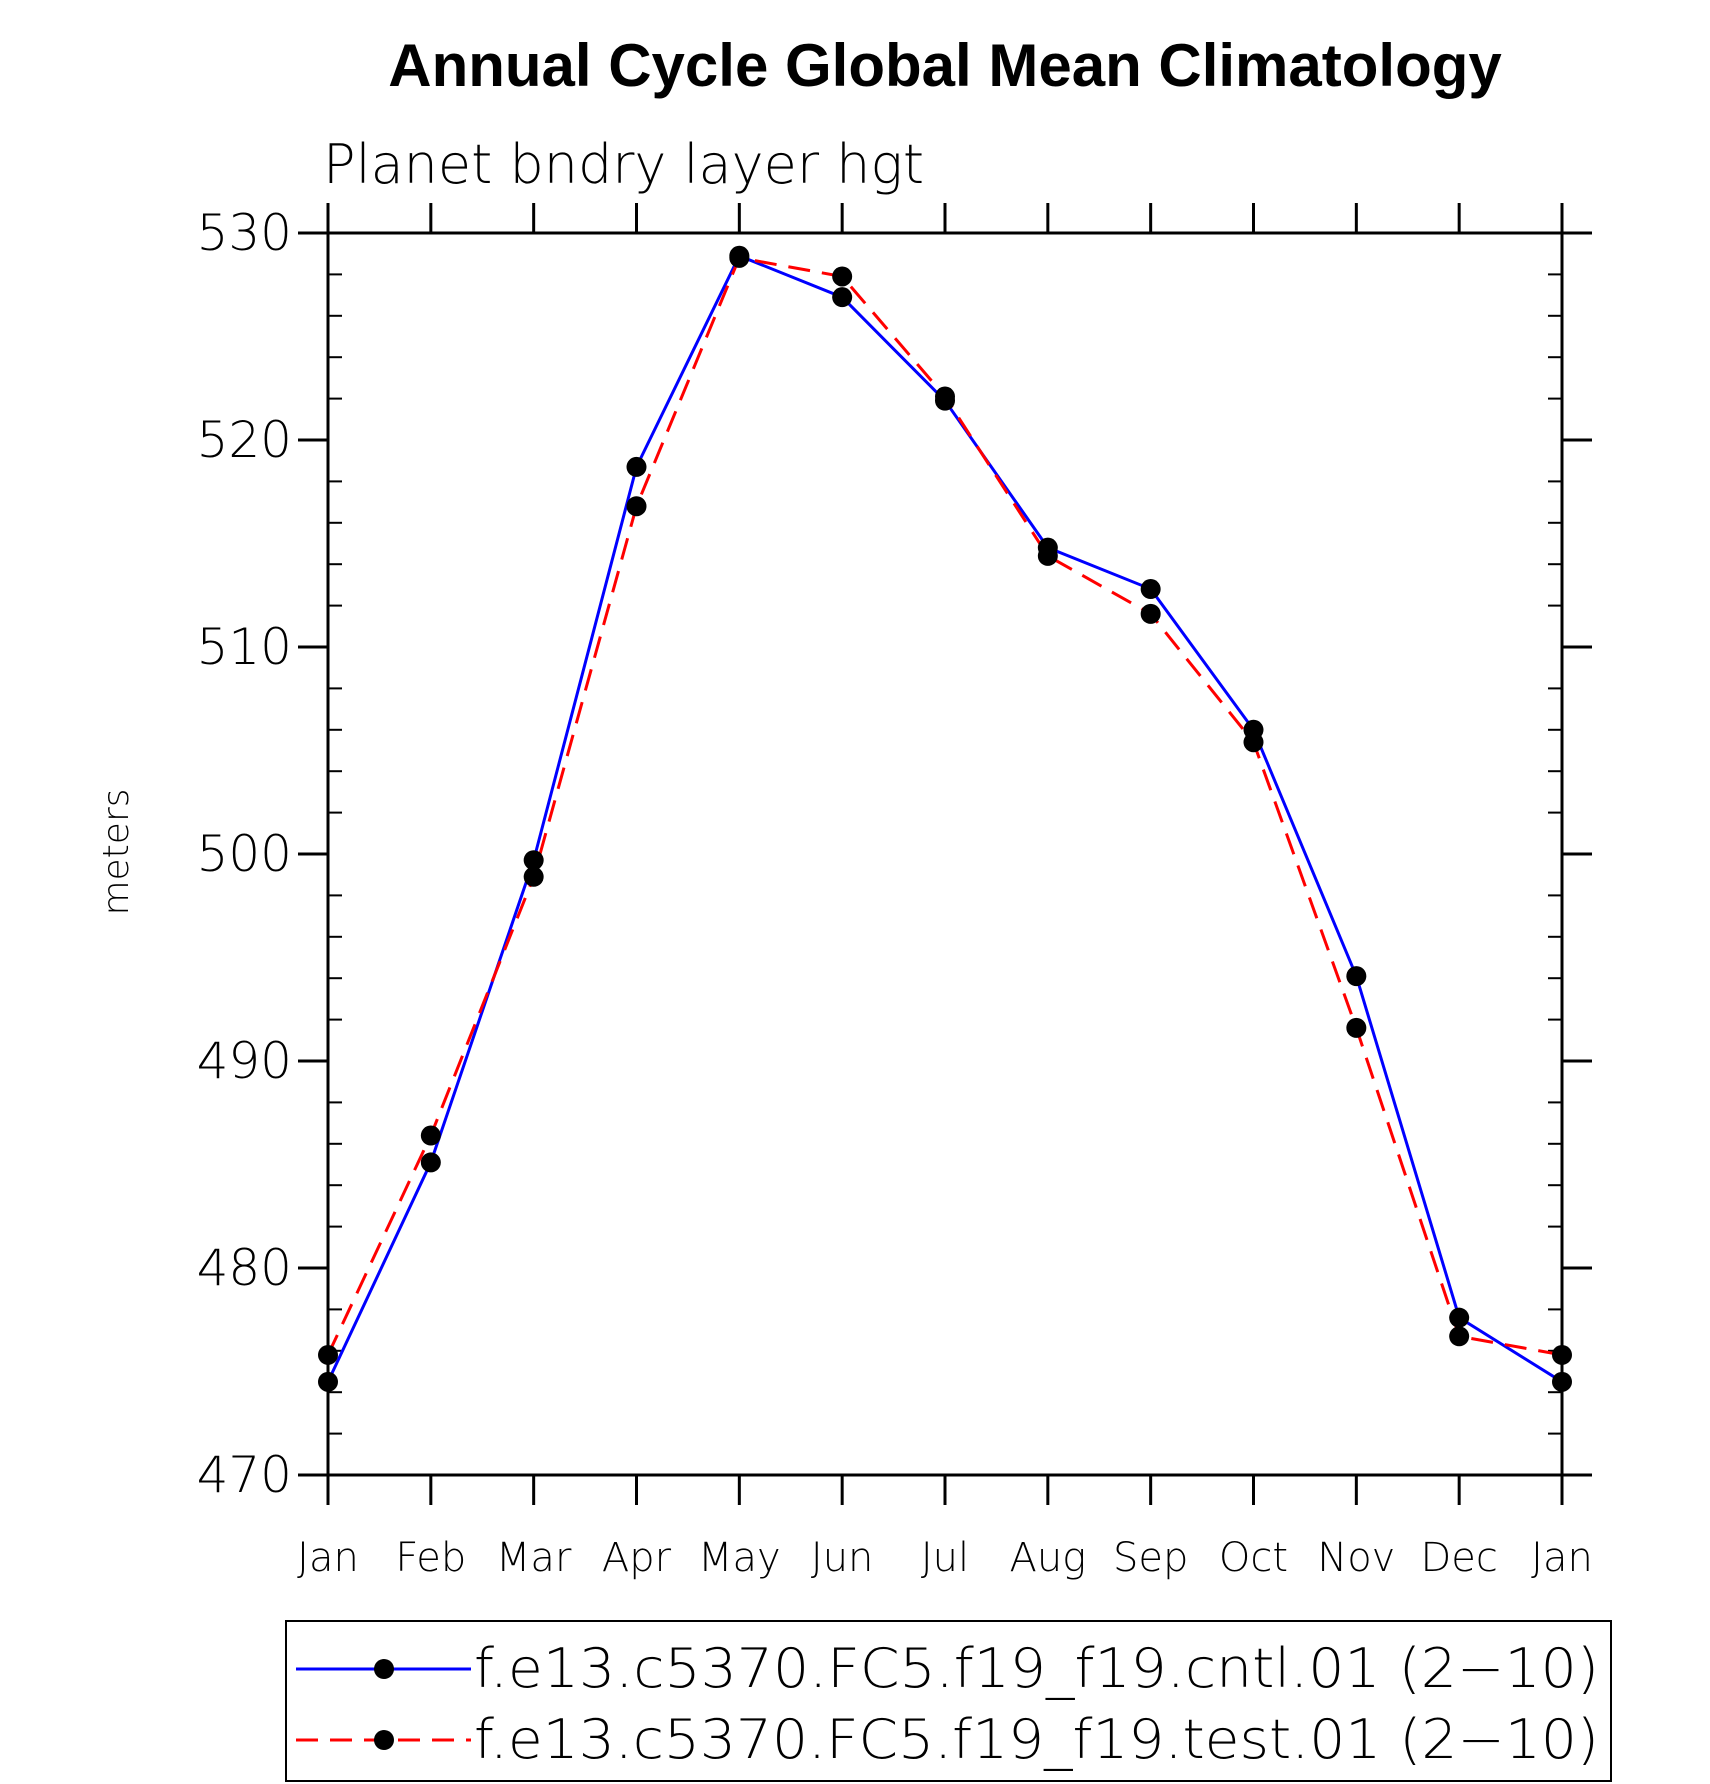  Describe the element at coordinates (739, 1558) in the screenshot. I see `x-tick-label: May` at that location.